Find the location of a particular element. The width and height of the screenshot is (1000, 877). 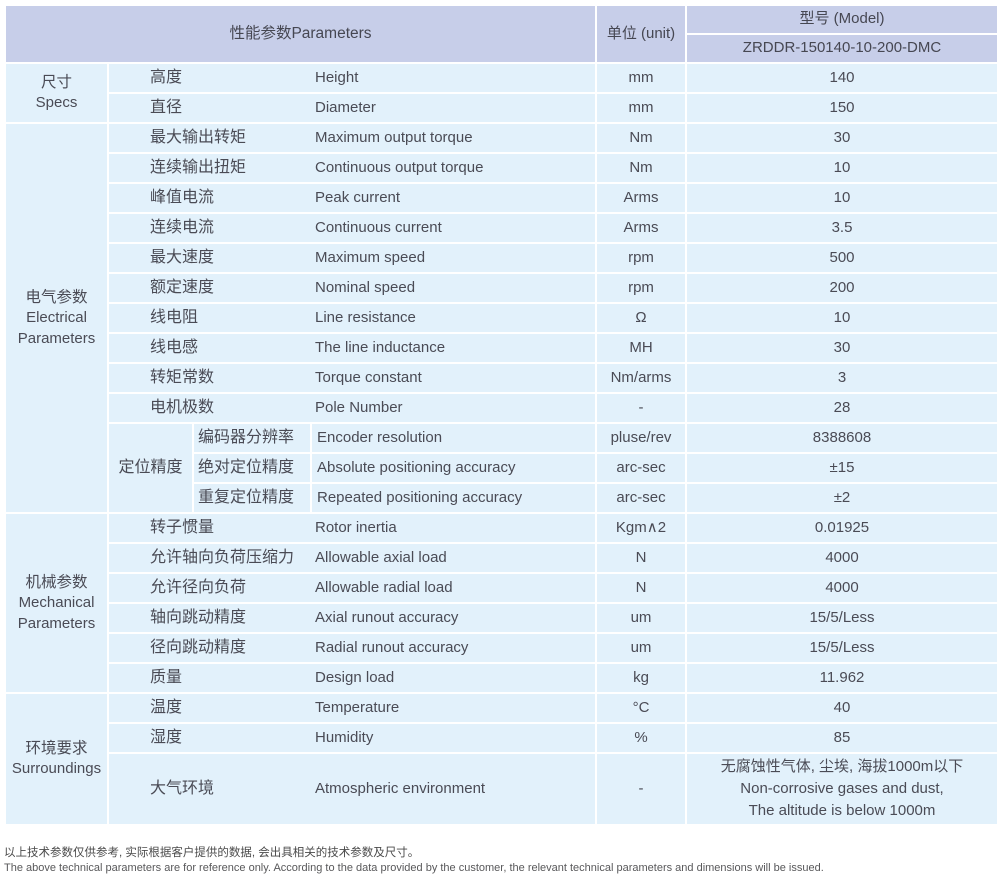

param-label-cn: 最大输出转矩 is located at coordinates (198, 137).